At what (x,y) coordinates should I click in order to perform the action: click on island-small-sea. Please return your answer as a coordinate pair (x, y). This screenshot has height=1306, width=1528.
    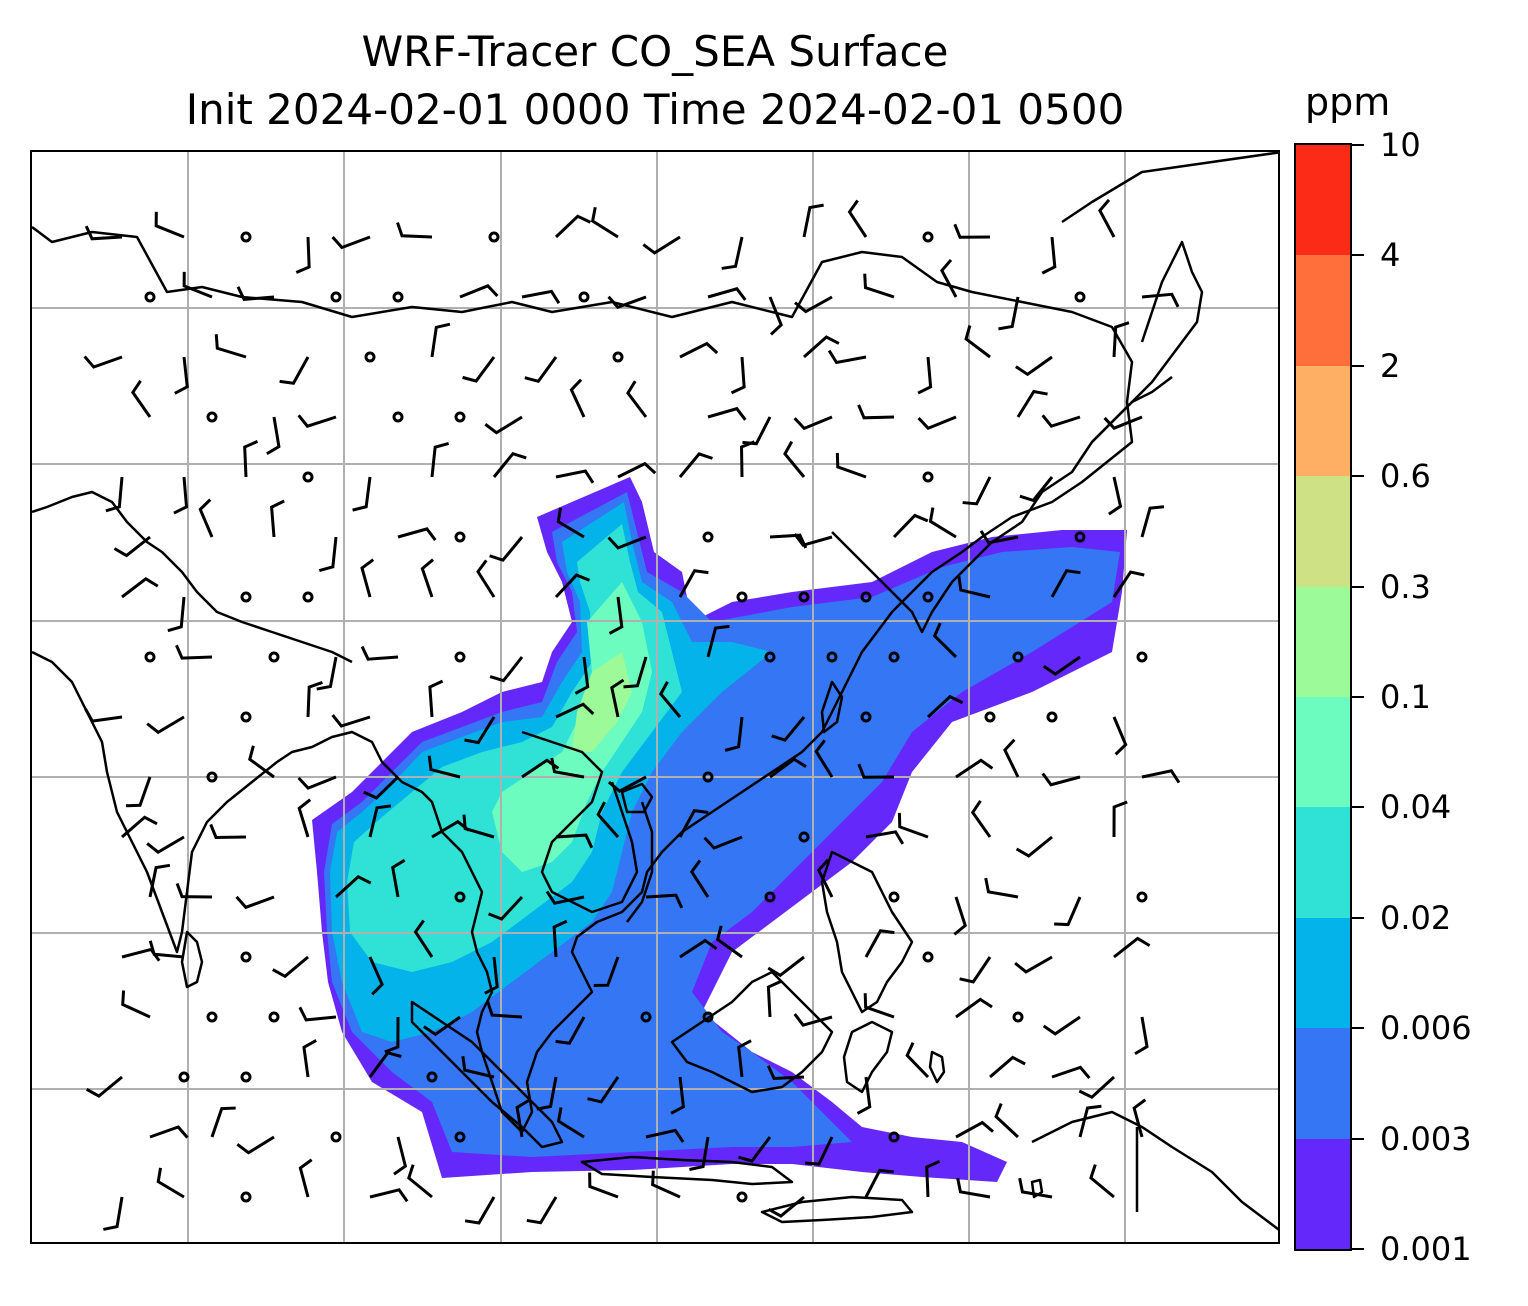
    Looking at the image, I should click on (937, 1067).